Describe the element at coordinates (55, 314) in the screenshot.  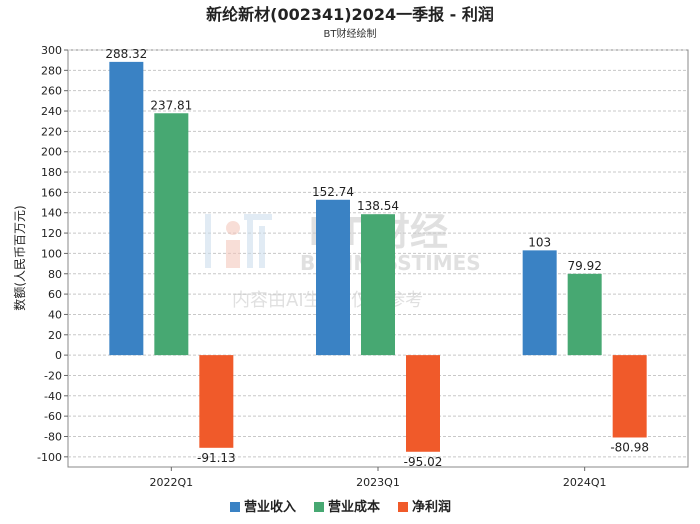
I see `y-tick-label: 40` at that location.